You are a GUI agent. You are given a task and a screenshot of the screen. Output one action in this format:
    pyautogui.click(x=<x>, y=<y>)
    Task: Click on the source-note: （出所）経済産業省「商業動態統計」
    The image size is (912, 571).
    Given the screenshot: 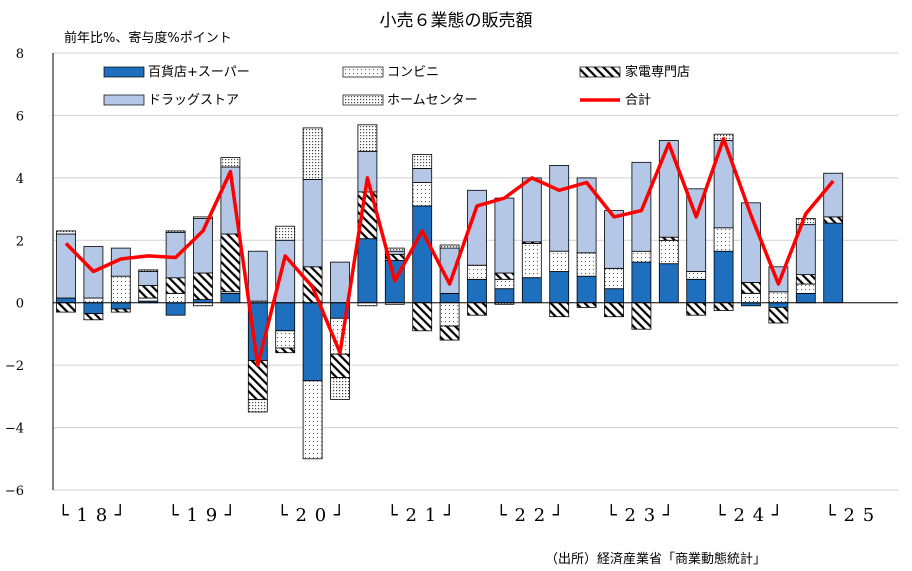 What is the action you would take?
    pyautogui.click(x=656, y=559)
    